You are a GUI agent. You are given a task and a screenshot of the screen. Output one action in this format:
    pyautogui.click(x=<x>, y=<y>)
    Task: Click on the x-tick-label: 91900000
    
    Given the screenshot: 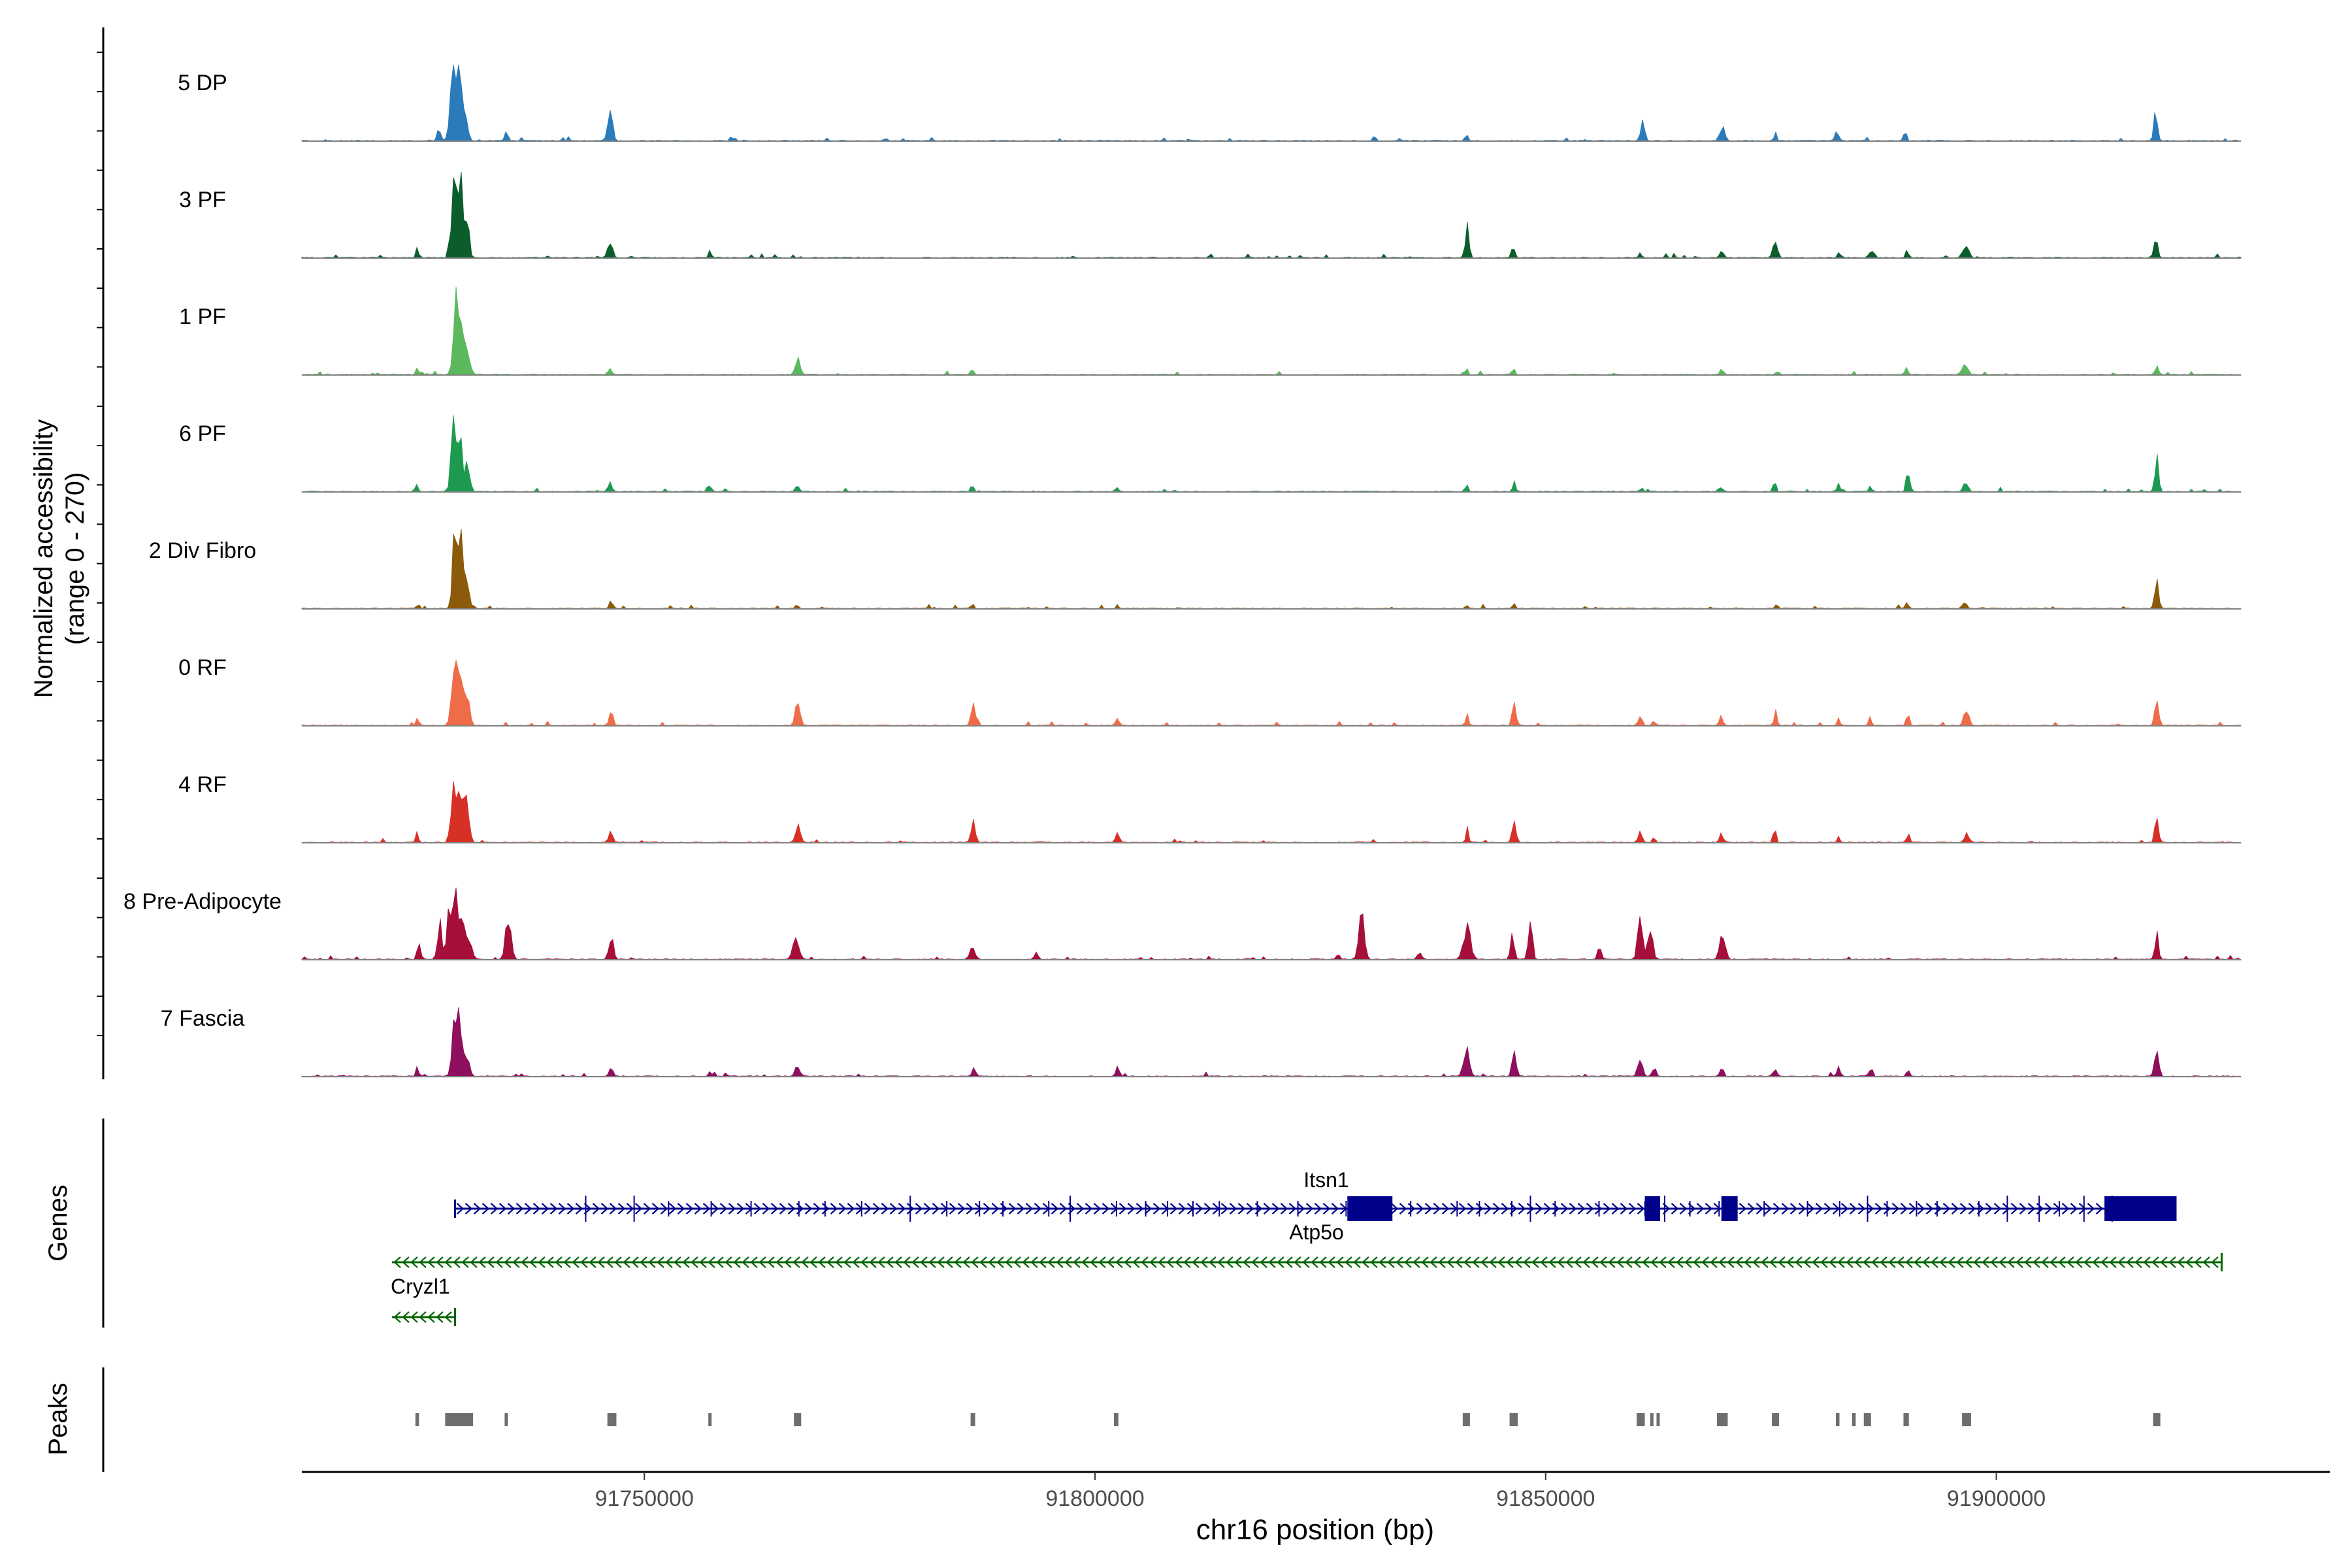 What is the action you would take?
    pyautogui.click(x=1996, y=1498)
    